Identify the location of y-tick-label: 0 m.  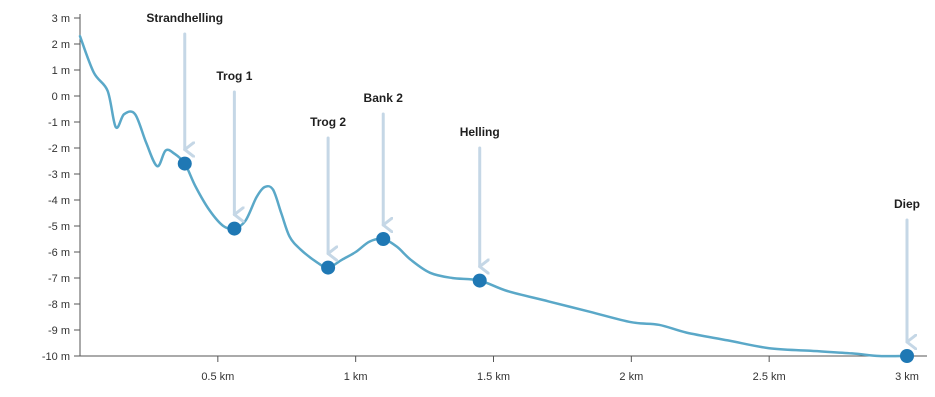
(61, 97).